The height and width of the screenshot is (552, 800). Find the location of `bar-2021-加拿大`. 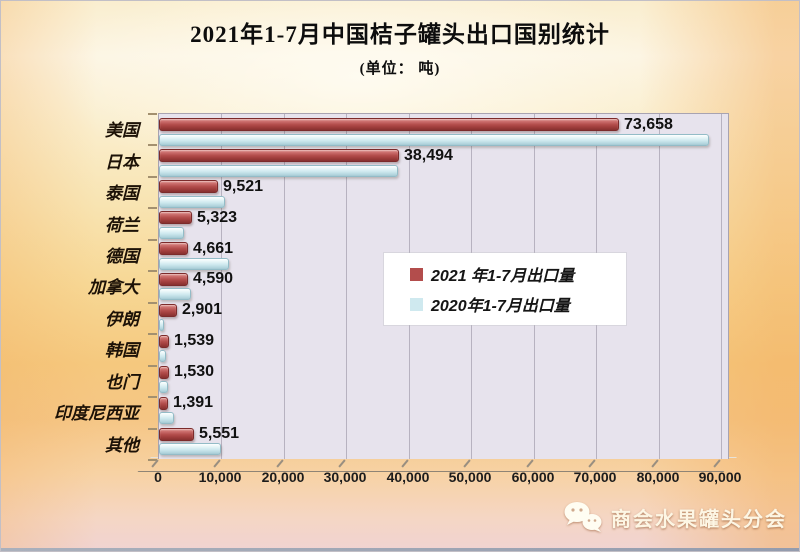

bar-2021-加拿大 is located at coordinates (173, 279).